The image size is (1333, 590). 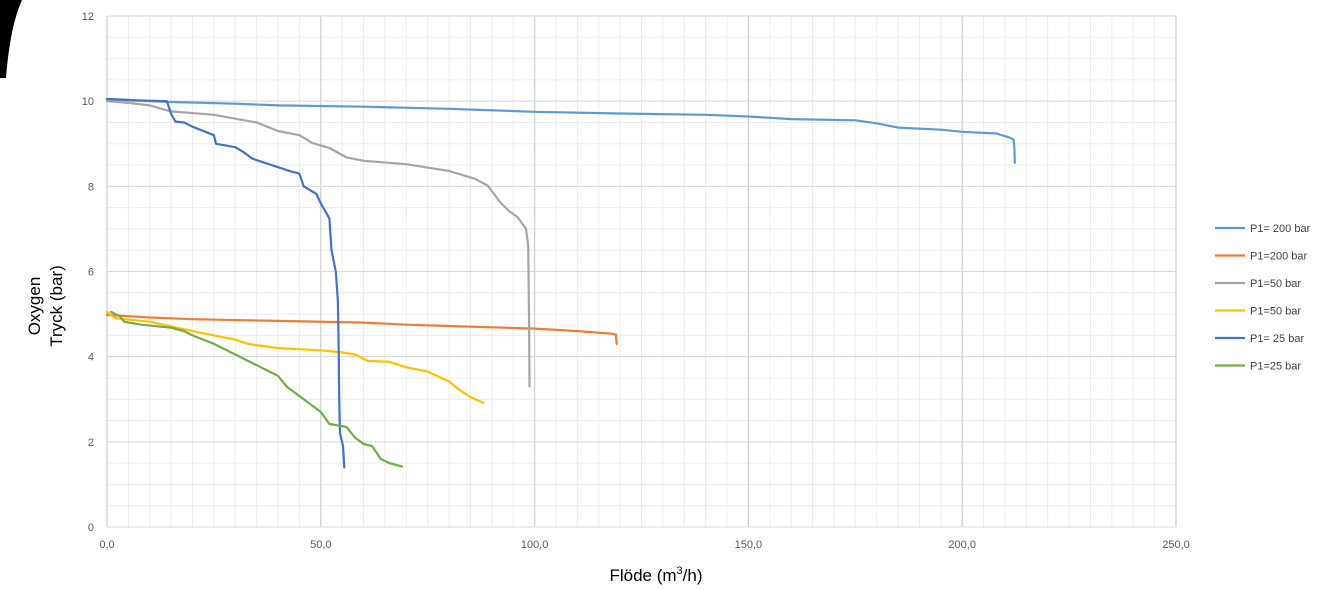 What do you see at coordinates (91, 443) in the screenshot?
I see `y-tick-label: 2` at bounding box center [91, 443].